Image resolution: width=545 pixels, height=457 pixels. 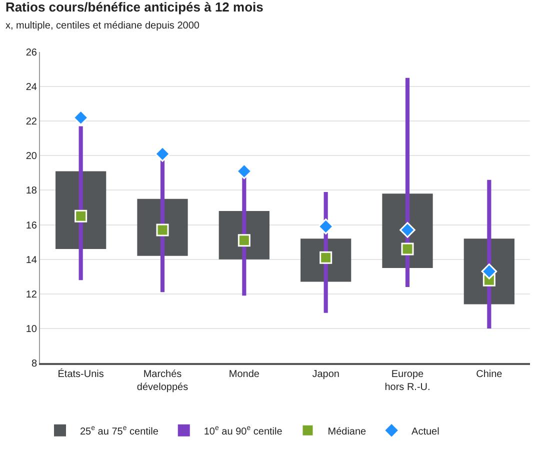 I want to click on x-tick-label: Chine, so click(x=489, y=374).